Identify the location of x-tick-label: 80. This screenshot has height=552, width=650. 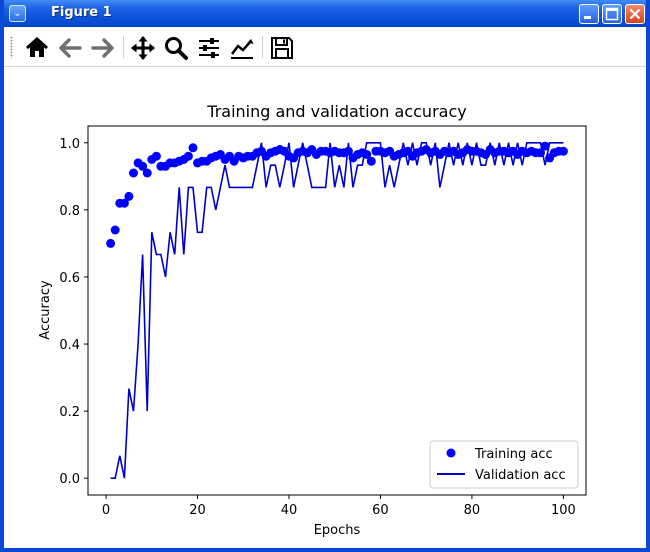
(472, 510).